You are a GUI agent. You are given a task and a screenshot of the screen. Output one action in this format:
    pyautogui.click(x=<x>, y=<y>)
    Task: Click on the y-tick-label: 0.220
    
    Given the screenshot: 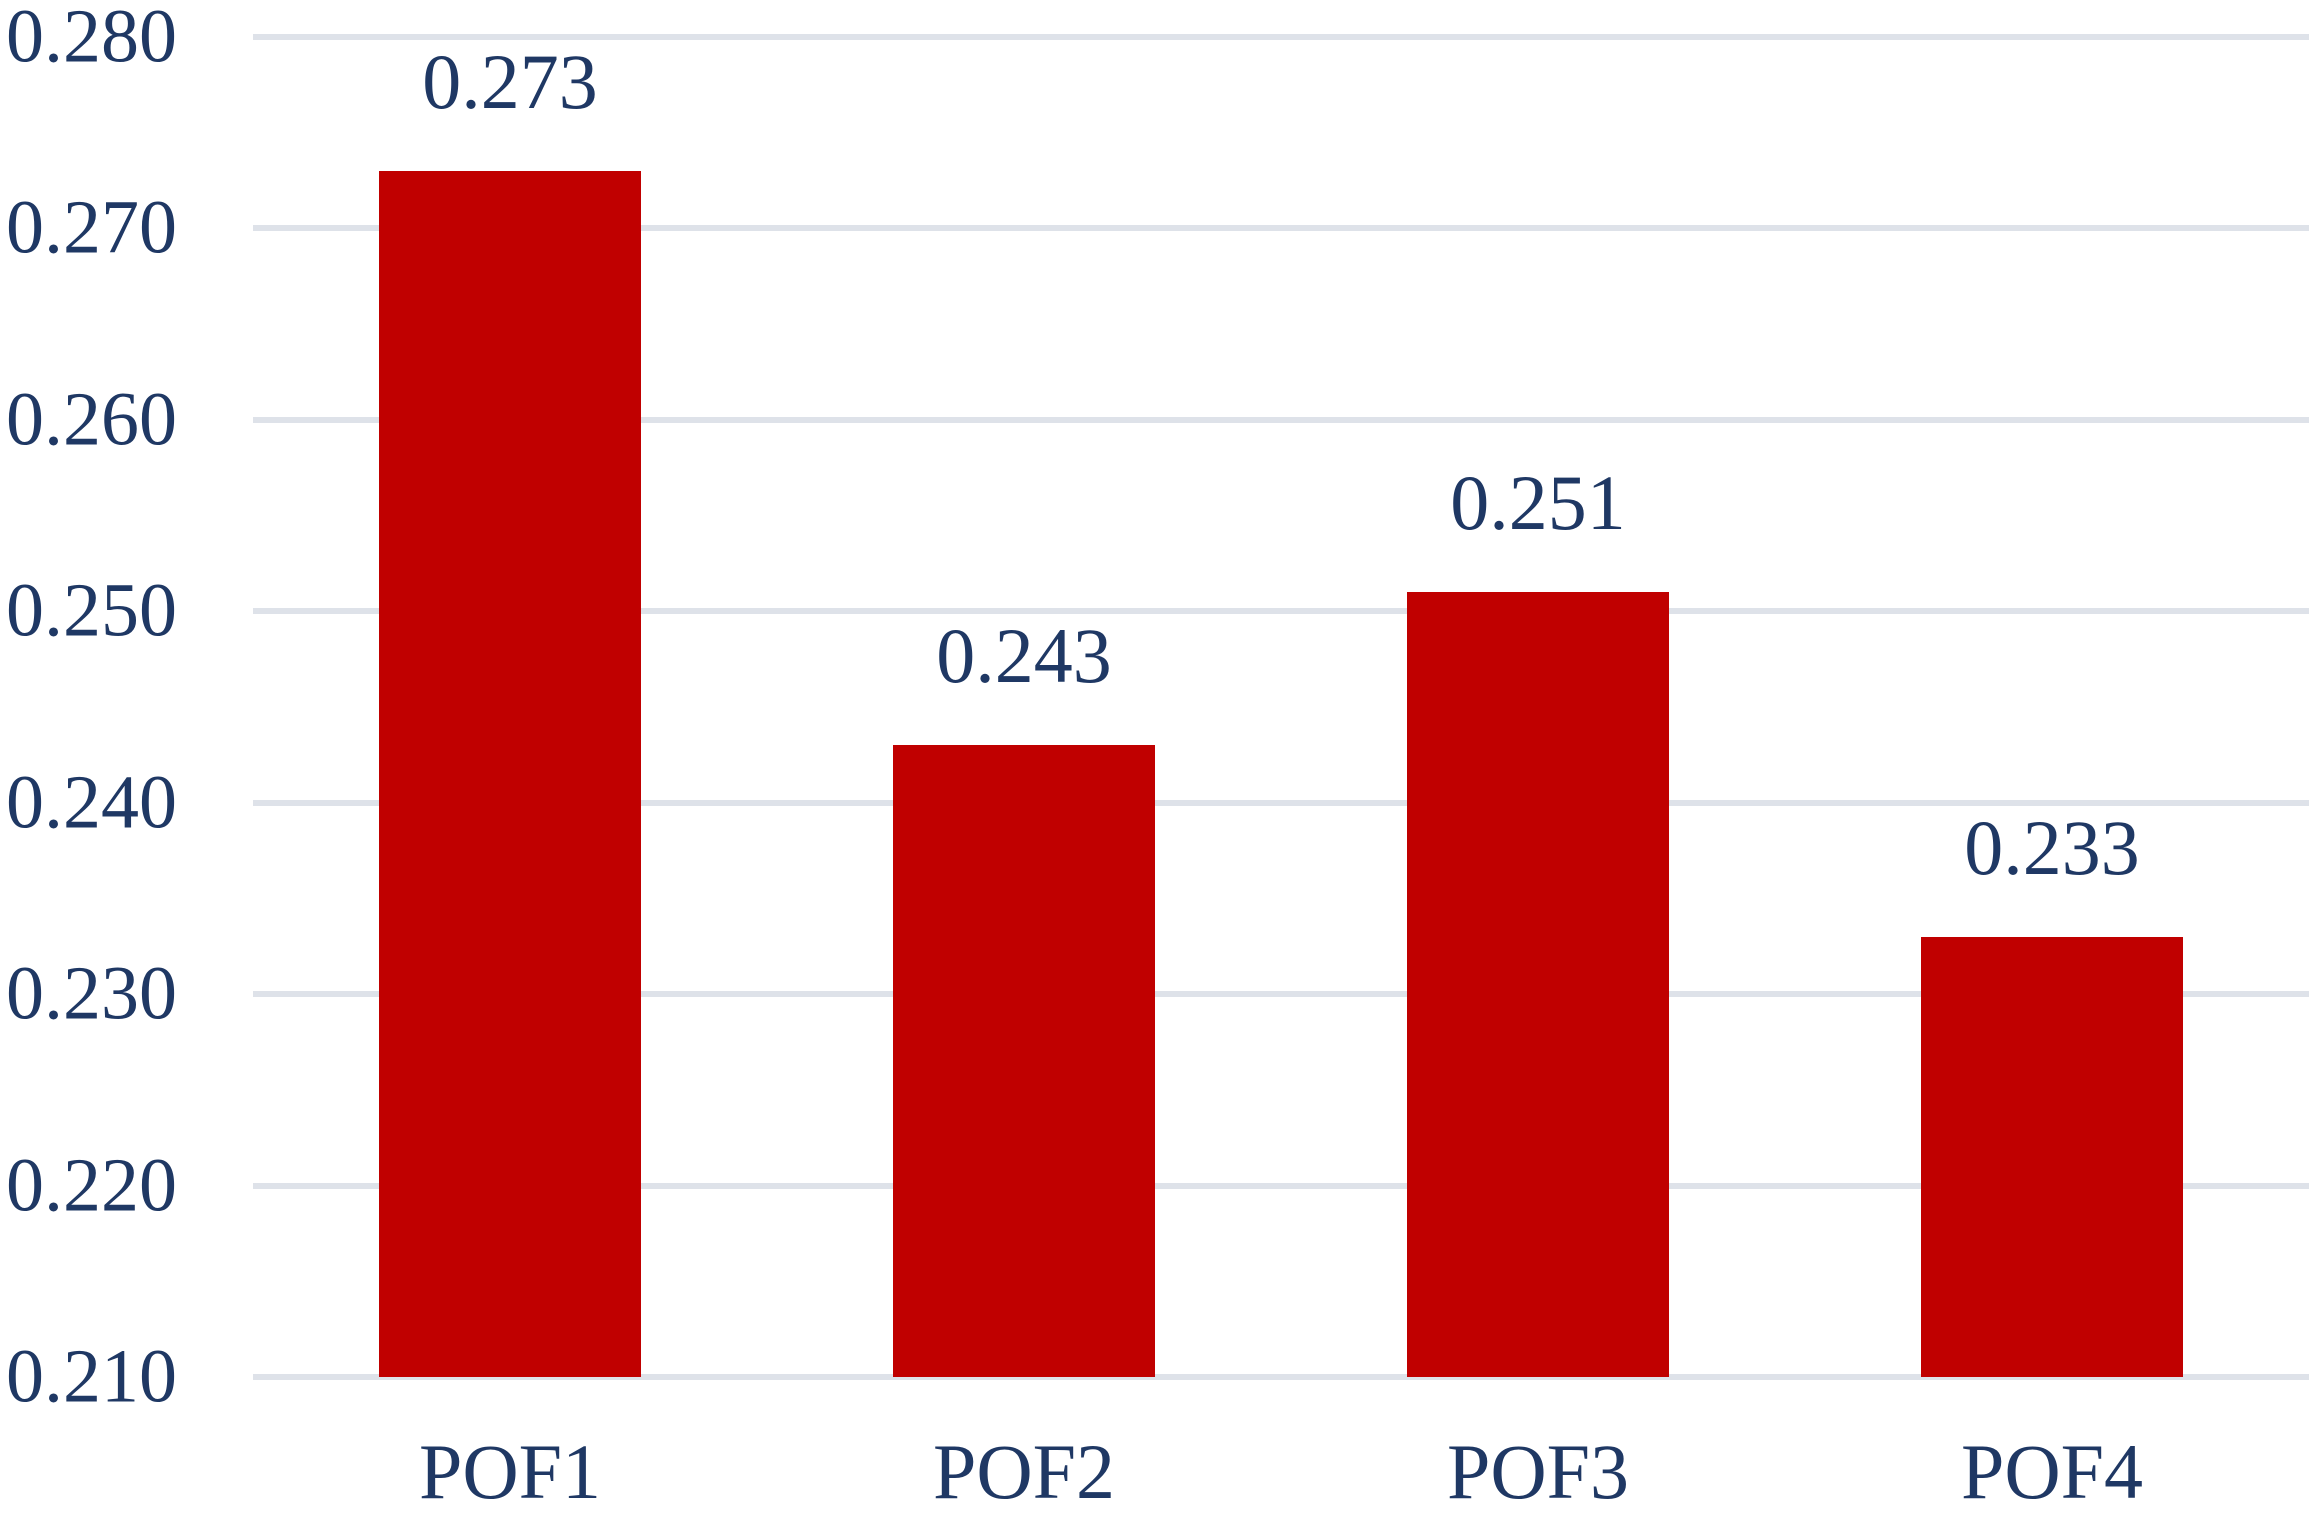 What is the action you would take?
    pyautogui.click(x=91, y=1185)
    